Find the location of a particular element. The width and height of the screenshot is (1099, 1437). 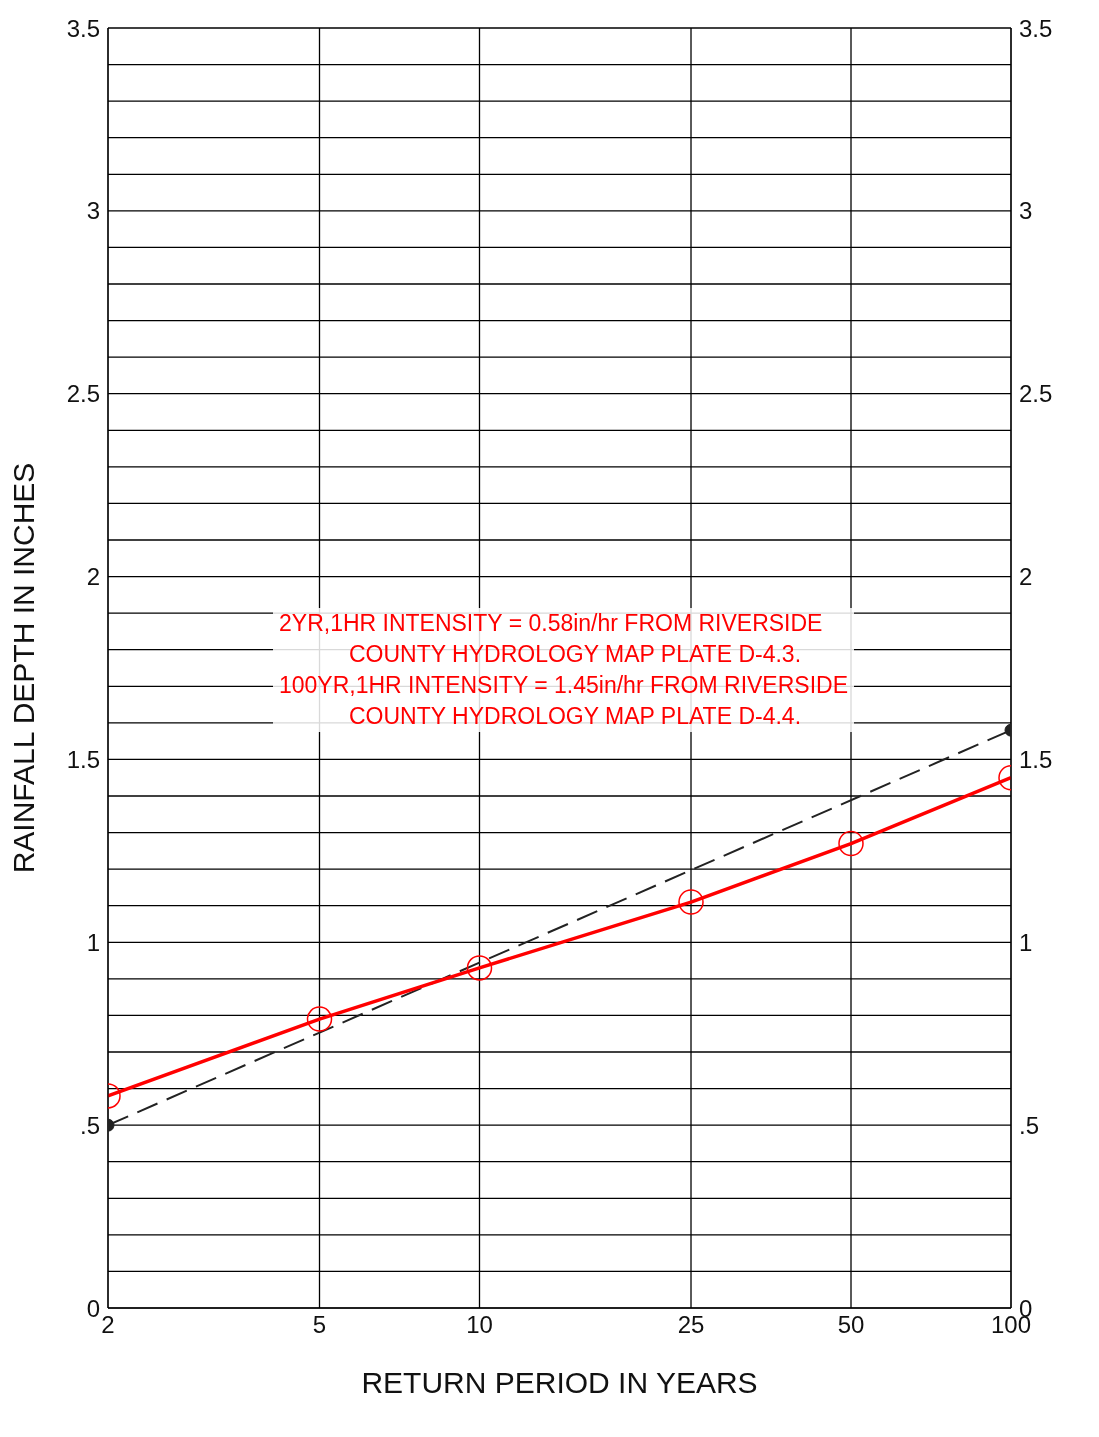

x-tick-label: 50 is located at coordinates (851, 1325).